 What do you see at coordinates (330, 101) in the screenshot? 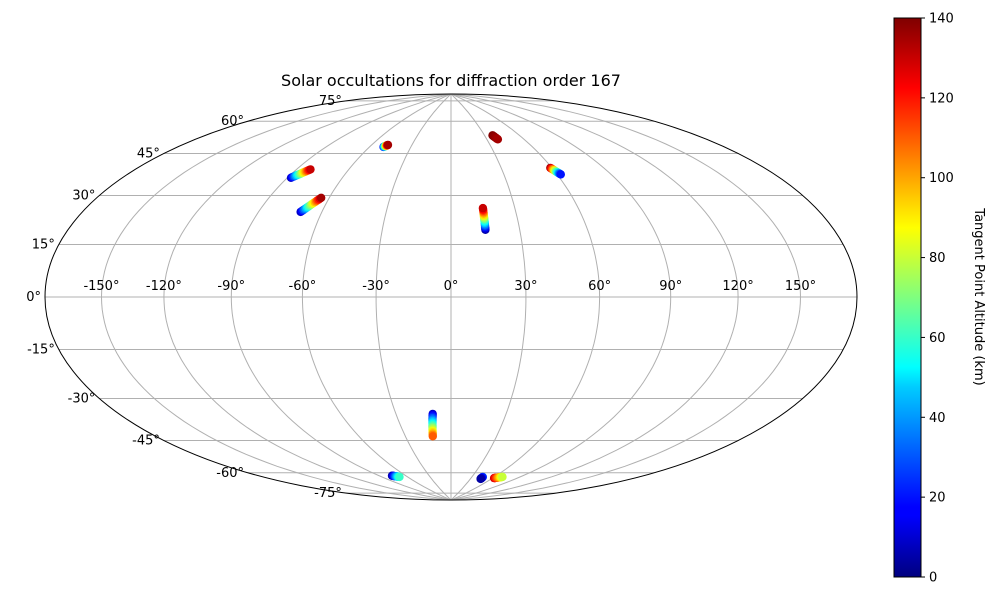
I see `latitude-tick-label: 75°` at bounding box center [330, 101].